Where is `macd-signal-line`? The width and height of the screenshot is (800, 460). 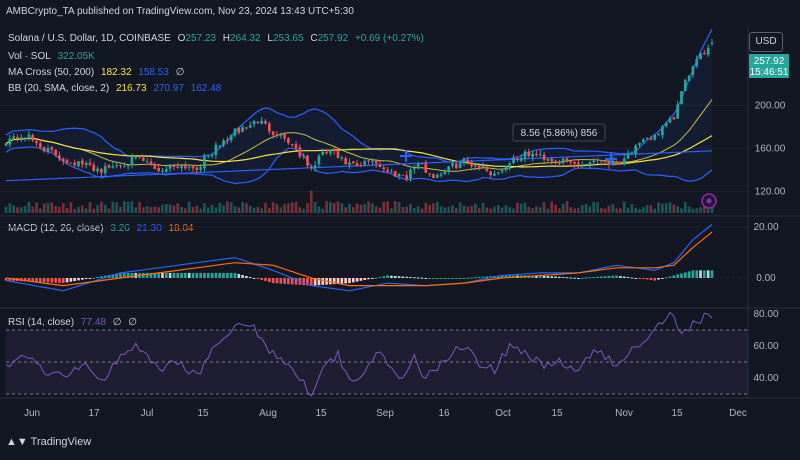
macd-signal-line is located at coordinates (359, 259).